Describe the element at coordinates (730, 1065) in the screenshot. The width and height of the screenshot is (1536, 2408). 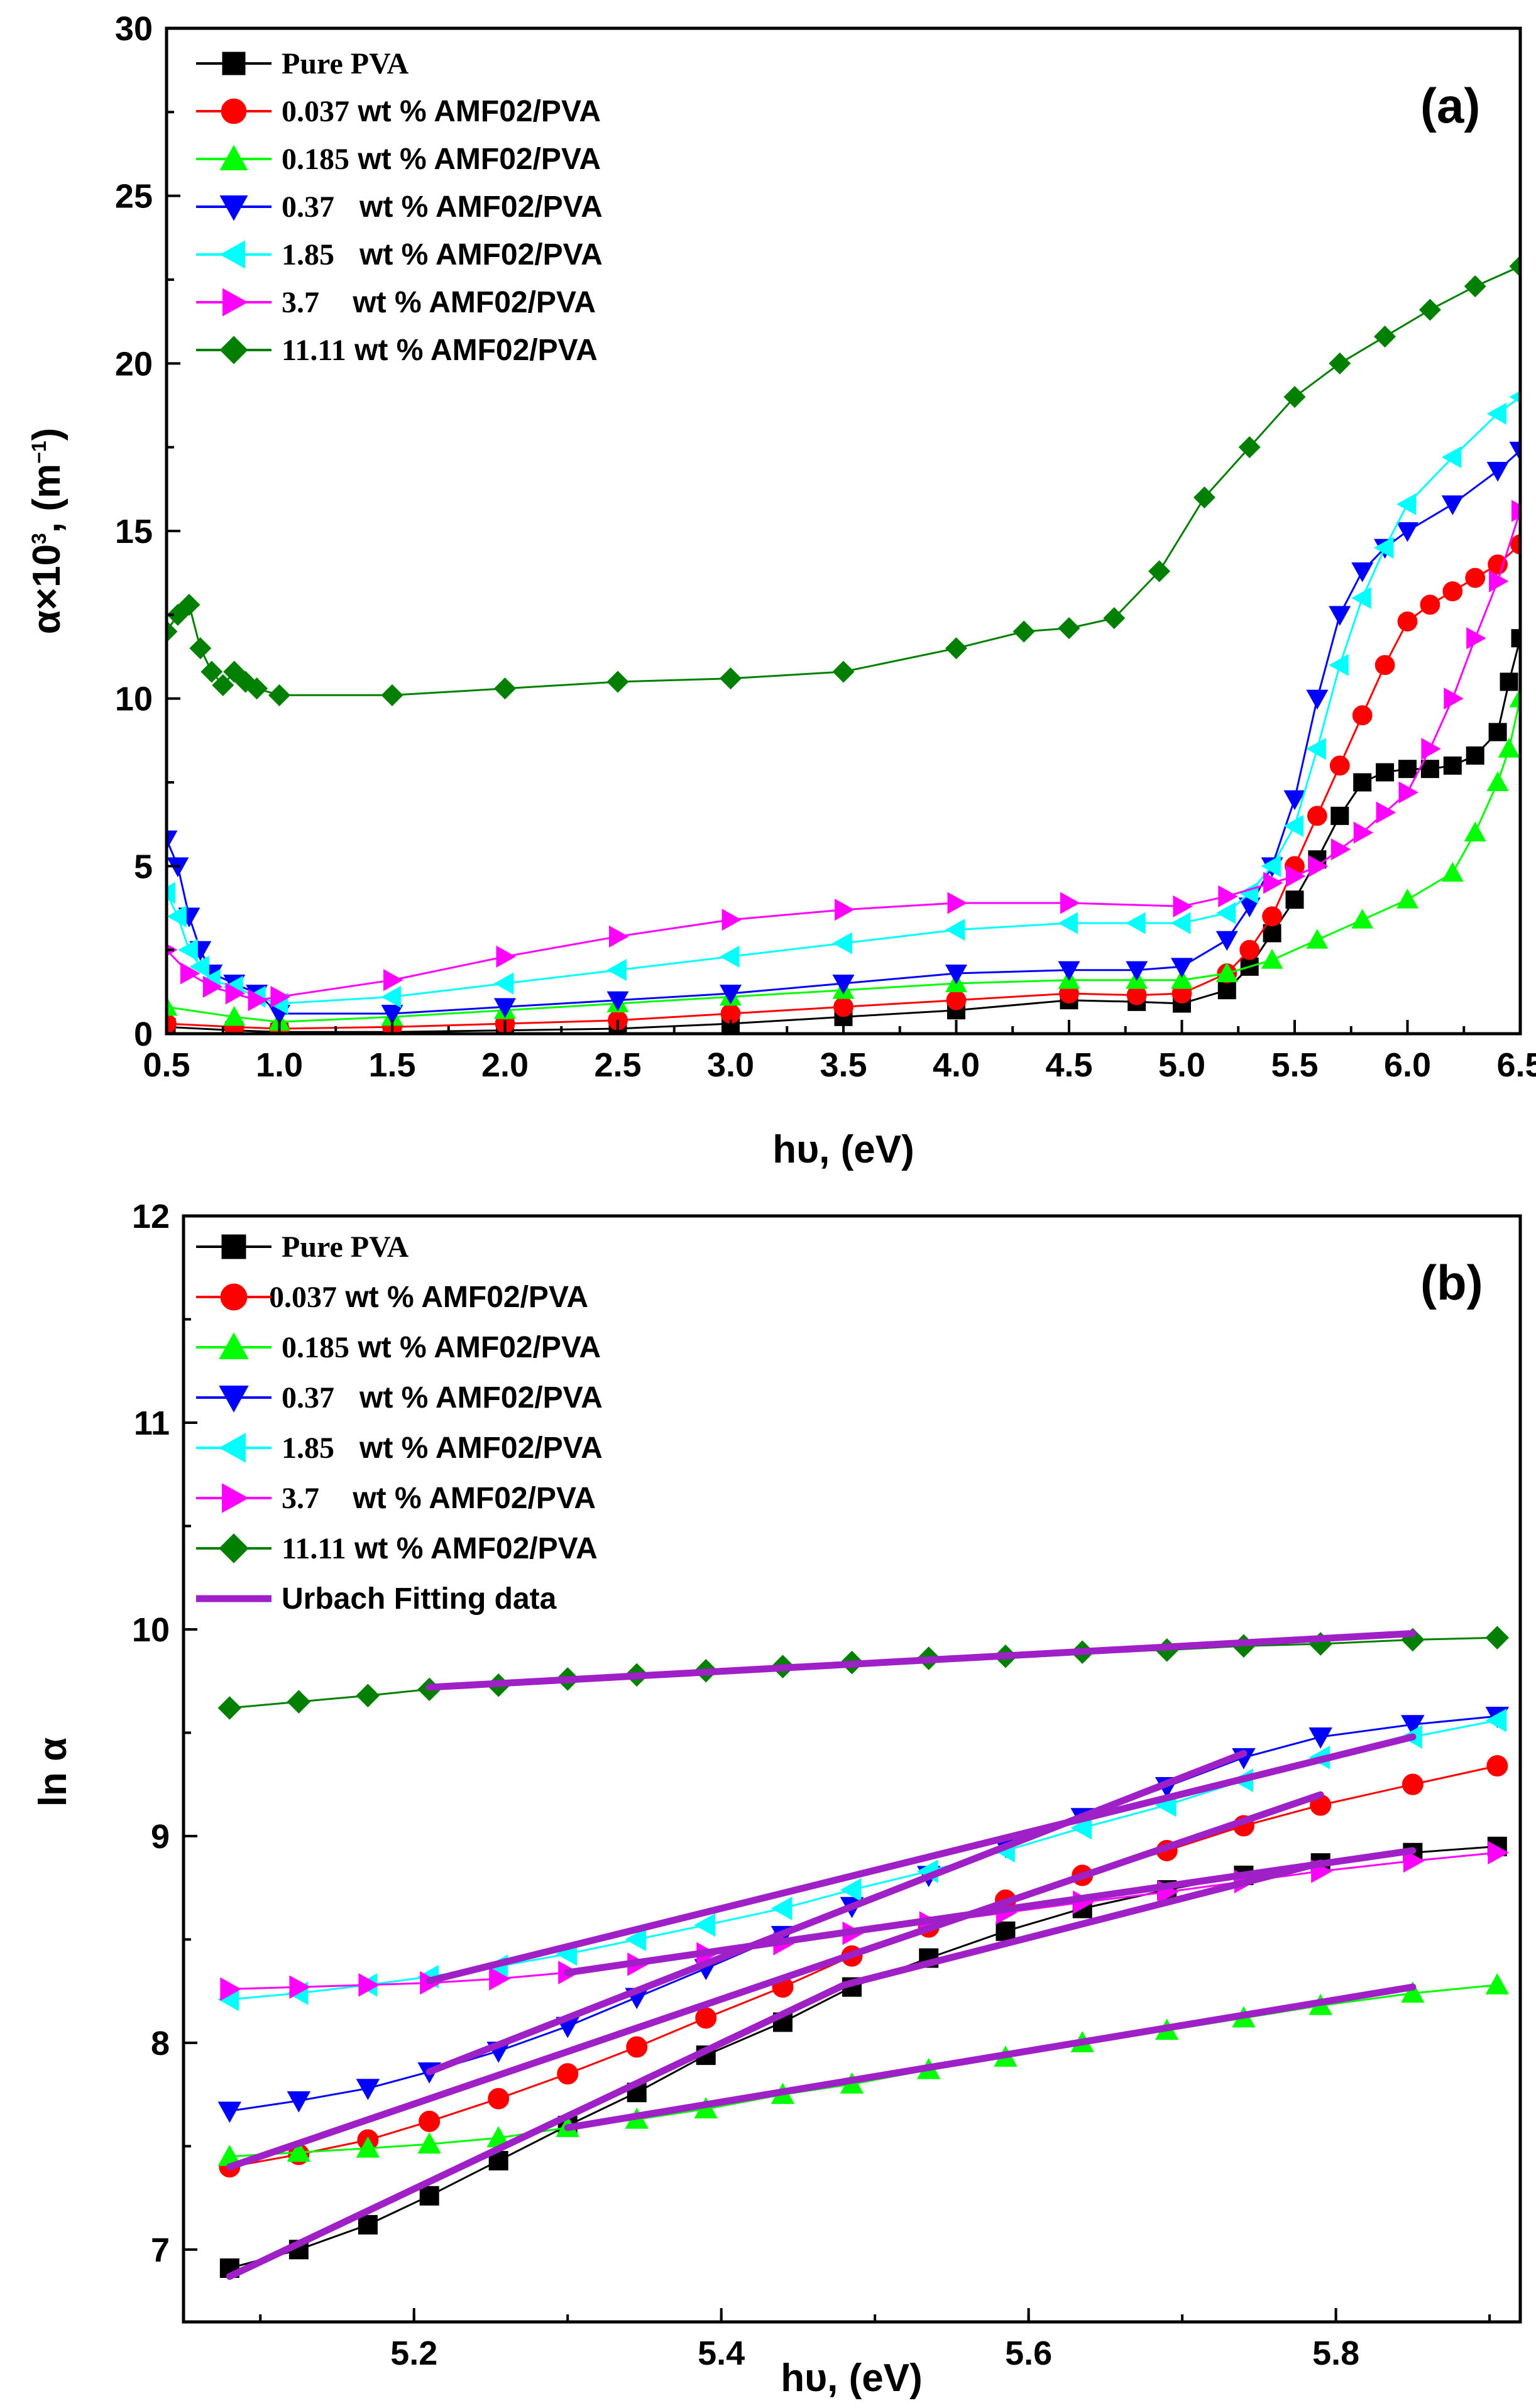
I see `x-tick-label-a-5: 3.0` at that location.